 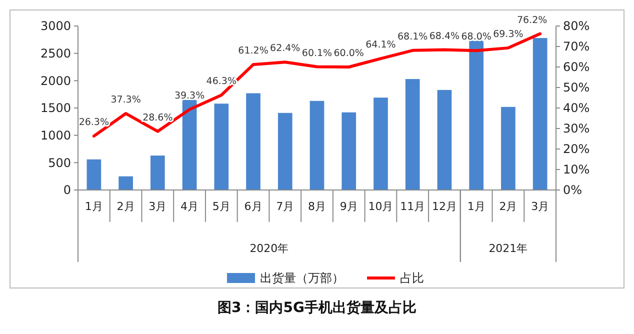 What do you see at coordinates (576, 67) in the screenshot?
I see `y2-tick-label: 60%` at bounding box center [576, 67].